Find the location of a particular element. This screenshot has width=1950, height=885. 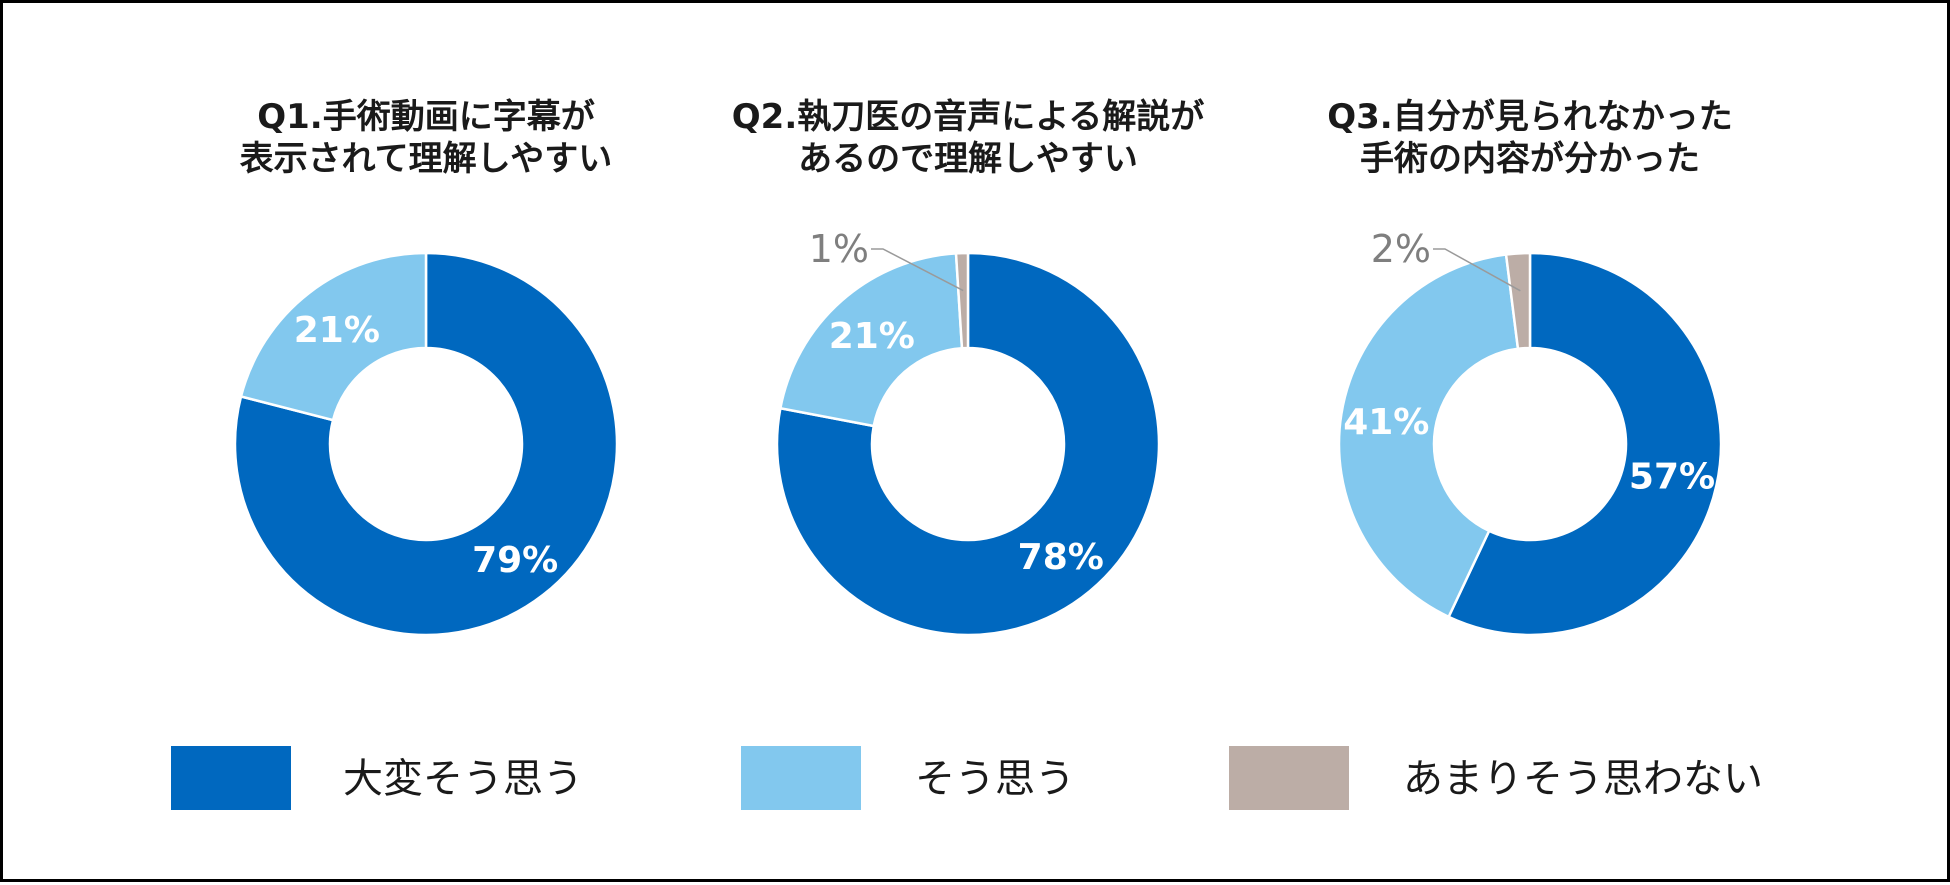

legend-label-agree: そう思う is located at coordinates (995, 779).